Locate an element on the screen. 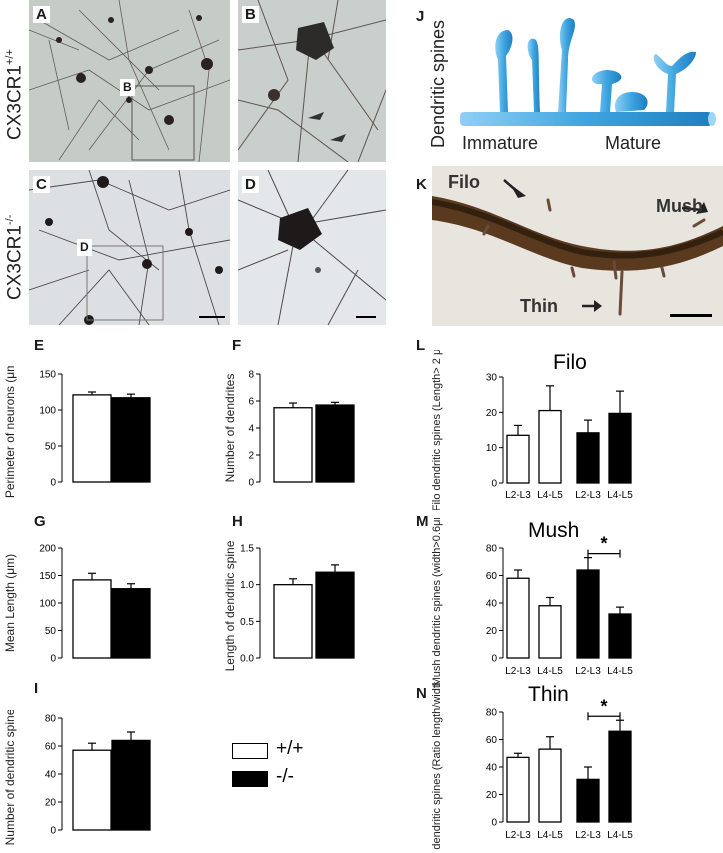  genotype-label-ko: CX3CR1-/- is located at coordinates (15, 257).